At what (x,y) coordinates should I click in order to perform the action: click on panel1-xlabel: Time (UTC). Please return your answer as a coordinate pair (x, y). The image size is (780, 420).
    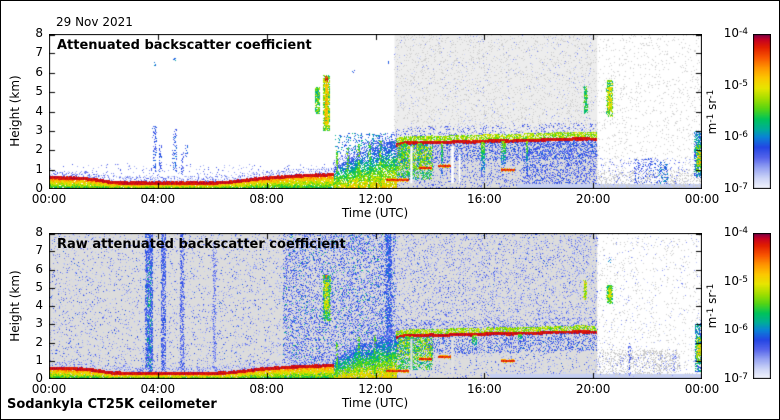
    Looking at the image, I should click on (375, 213).